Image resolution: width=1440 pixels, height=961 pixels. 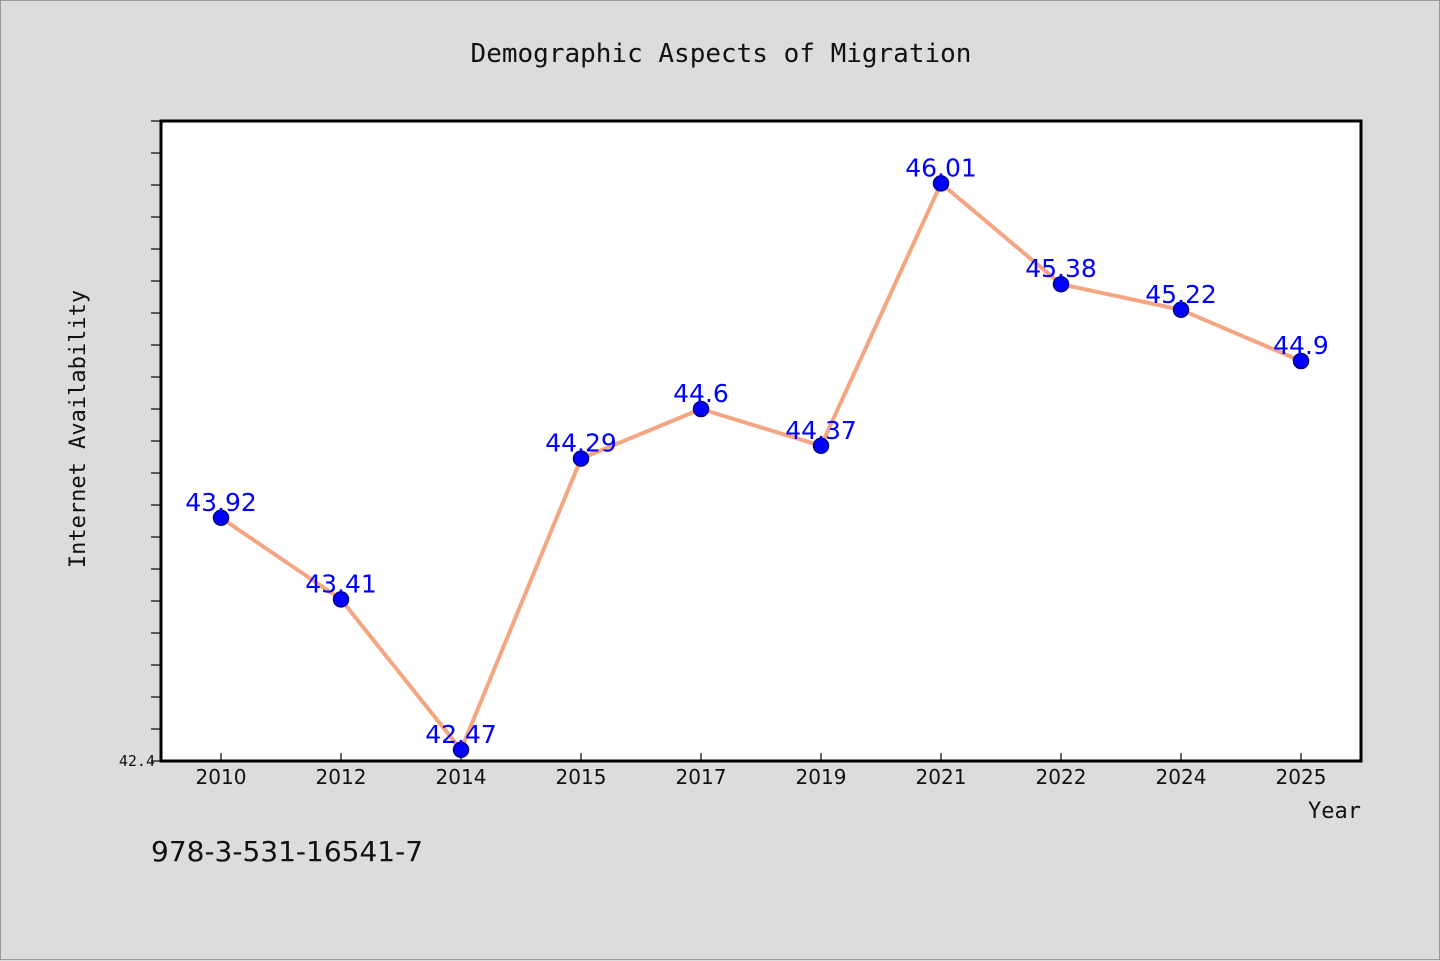 What do you see at coordinates (701, 393) in the screenshot?
I see `data-label: 44.6` at bounding box center [701, 393].